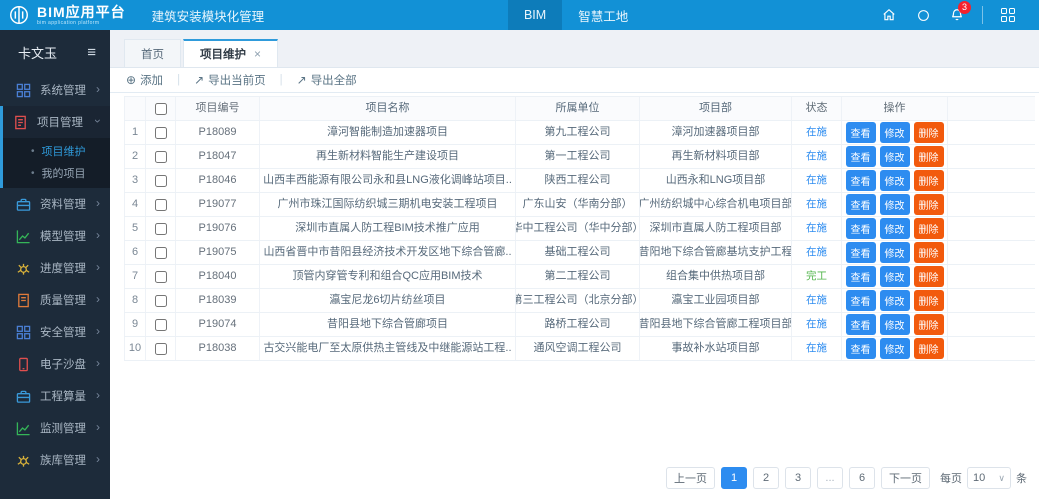 The height and width of the screenshot is (499, 1039). Describe the element at coordinates (160, 108) in the screenshot. I see `select-all-checkbox` at that location.